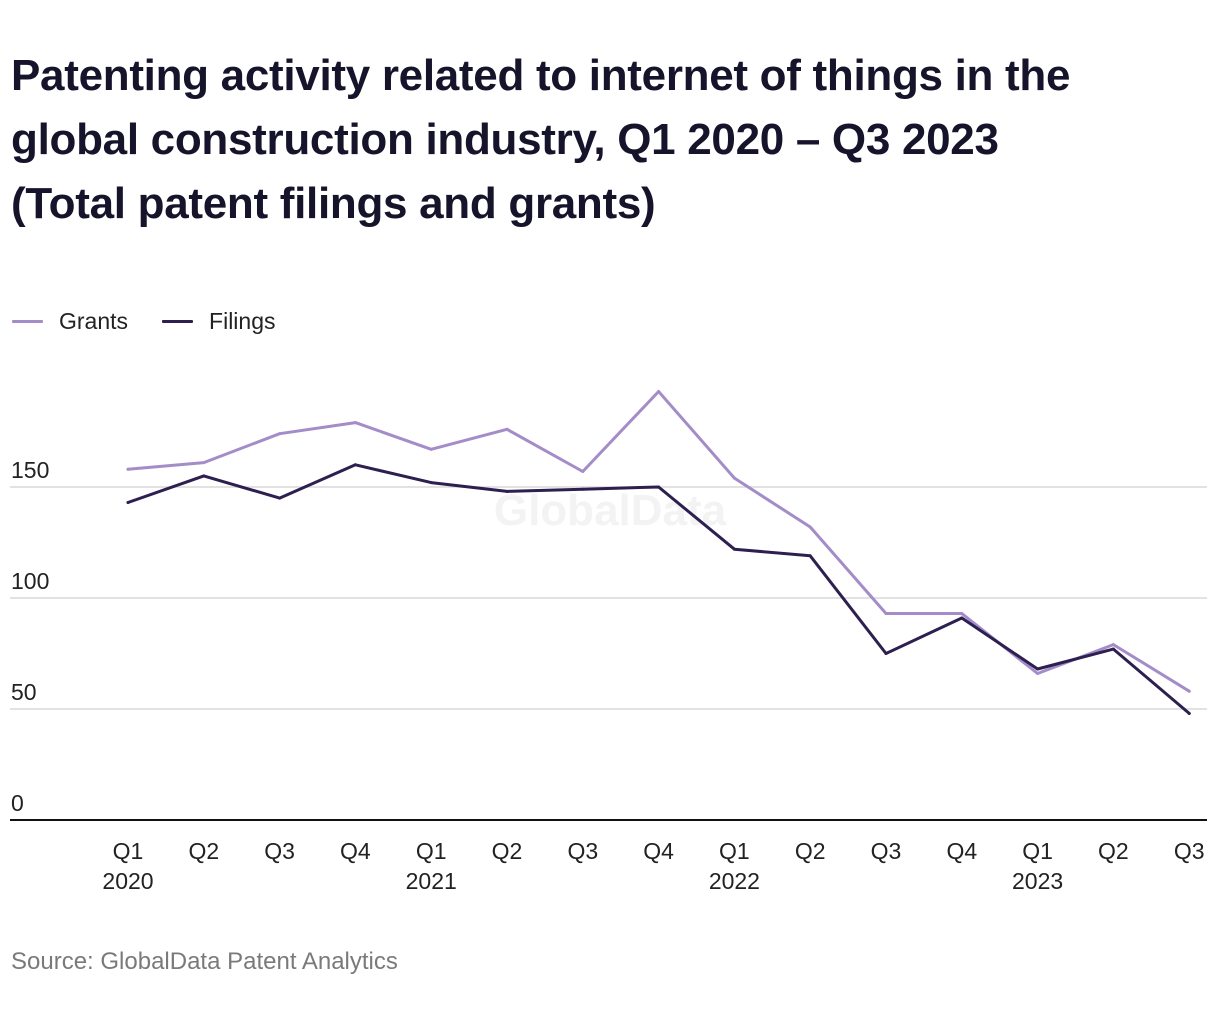  What do you see at coordinates (1037, 881) in the screenshot?
I see `x-tick-year-label: 2023` at bounding box center [1037, 881].